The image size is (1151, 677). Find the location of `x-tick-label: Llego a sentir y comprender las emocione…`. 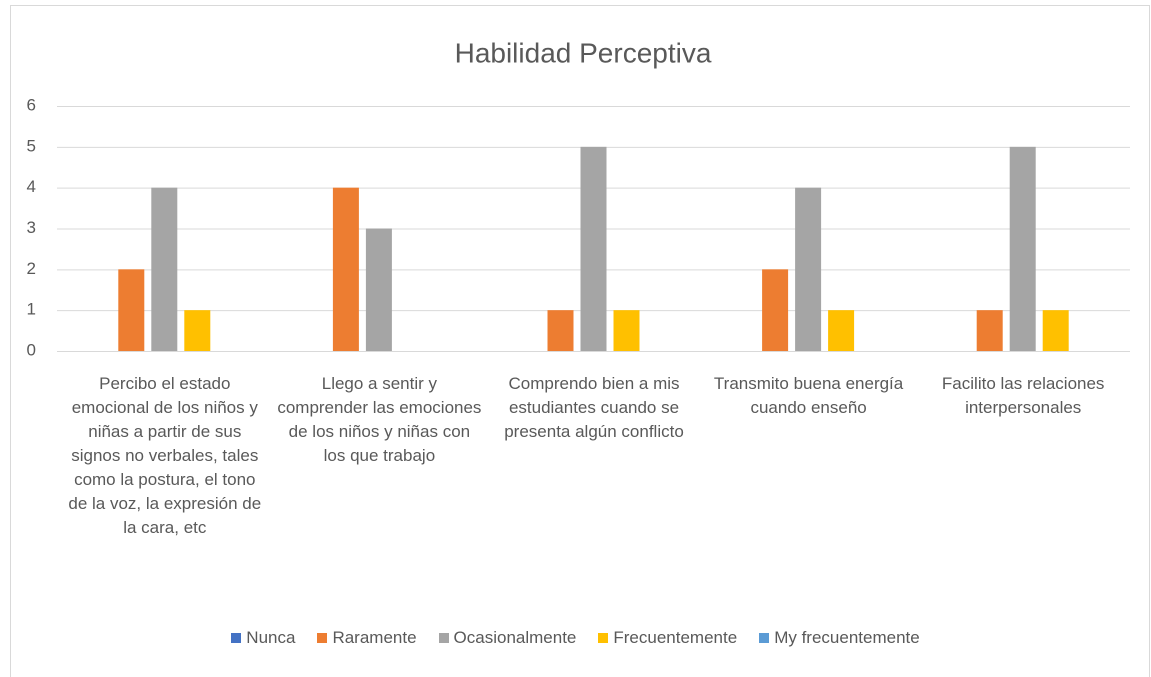

x-tick-label: Llego a sentir y comprender las emocione… is located at coordinates (379, 419).